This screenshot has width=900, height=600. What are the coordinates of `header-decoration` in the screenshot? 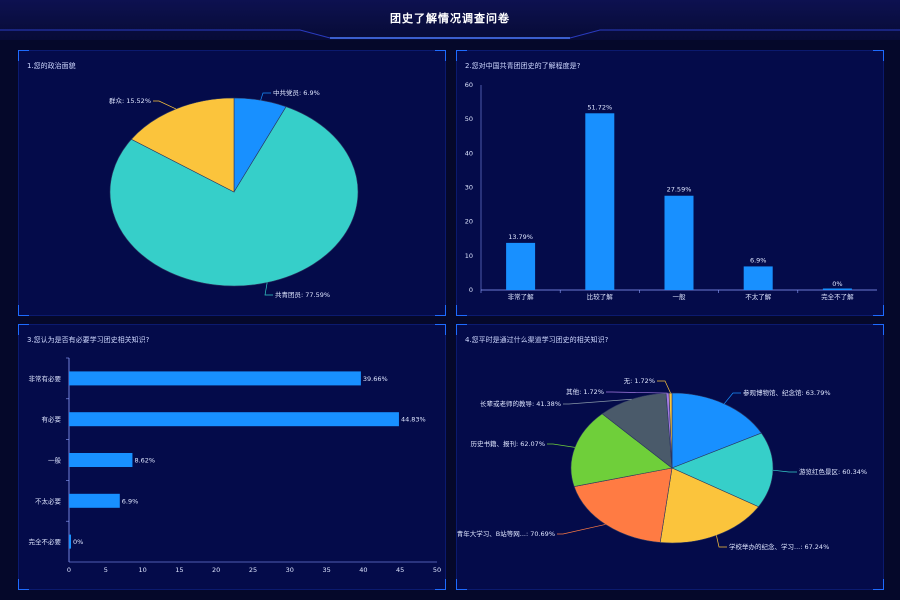 It's located at (450, 34).